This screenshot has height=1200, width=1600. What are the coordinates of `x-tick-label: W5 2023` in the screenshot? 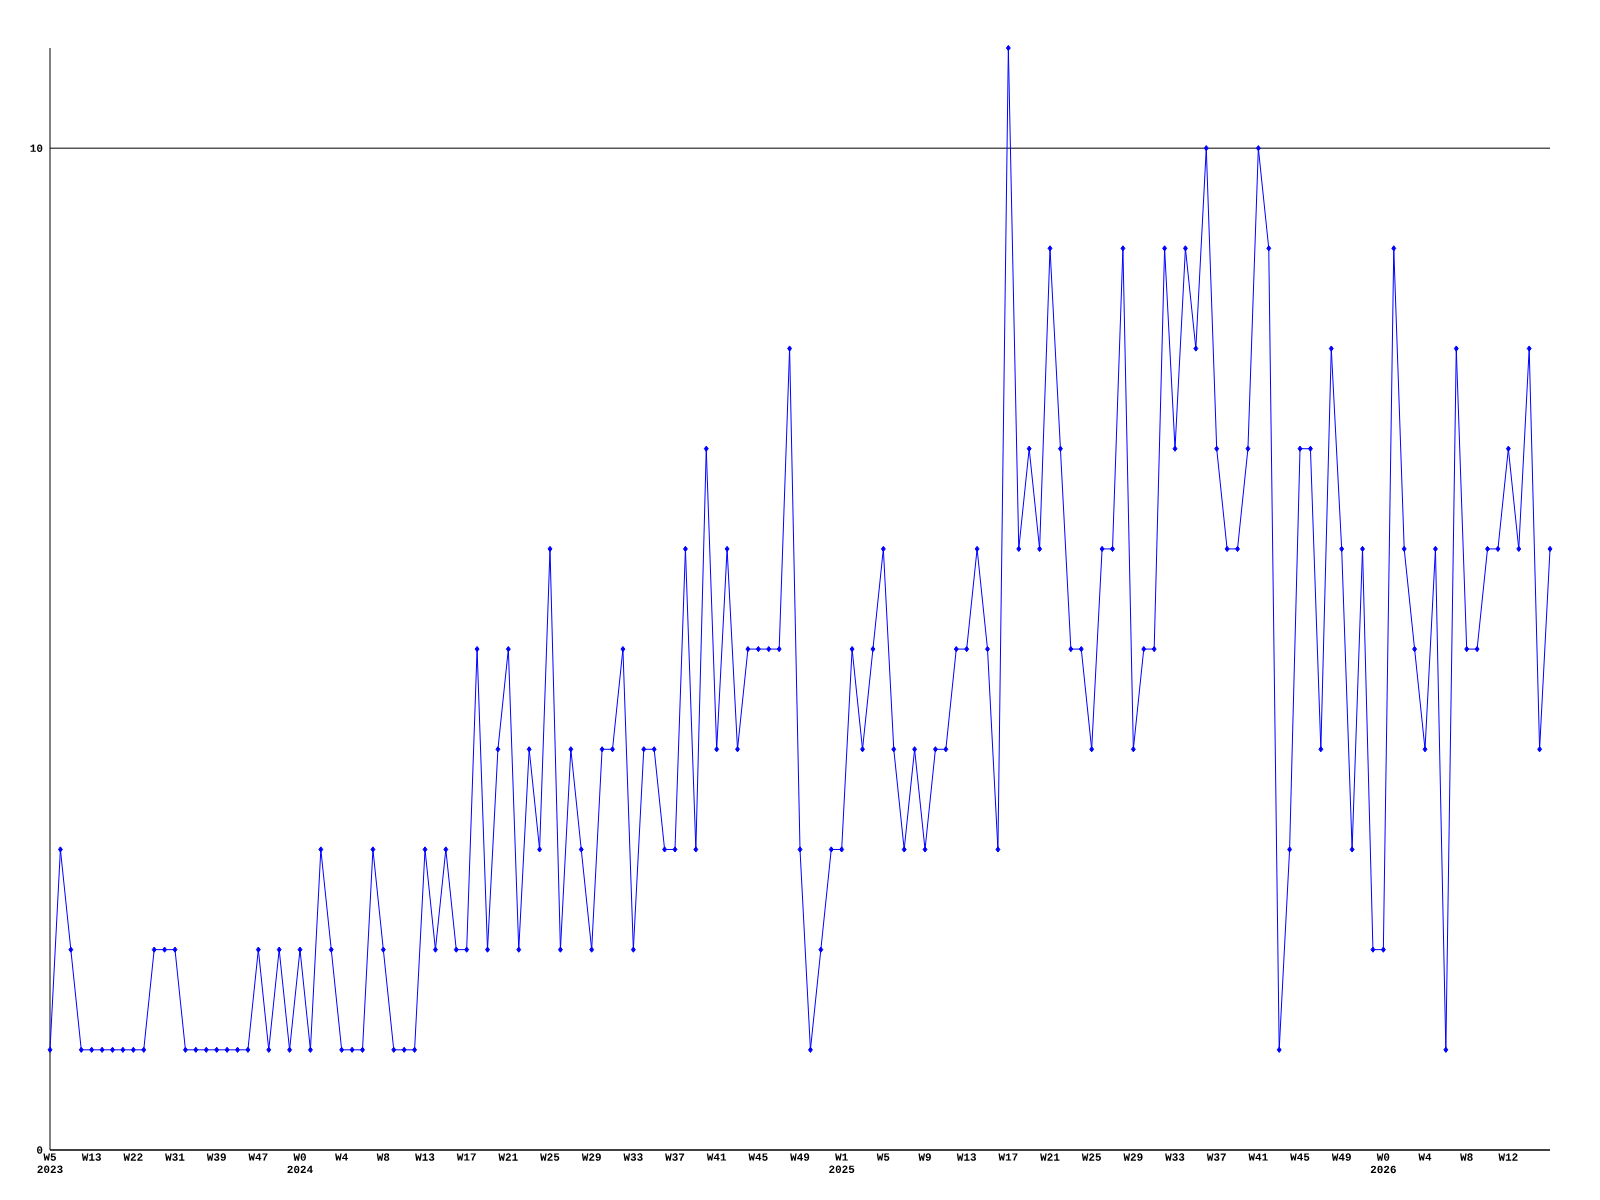 It's located at (50, 1163).